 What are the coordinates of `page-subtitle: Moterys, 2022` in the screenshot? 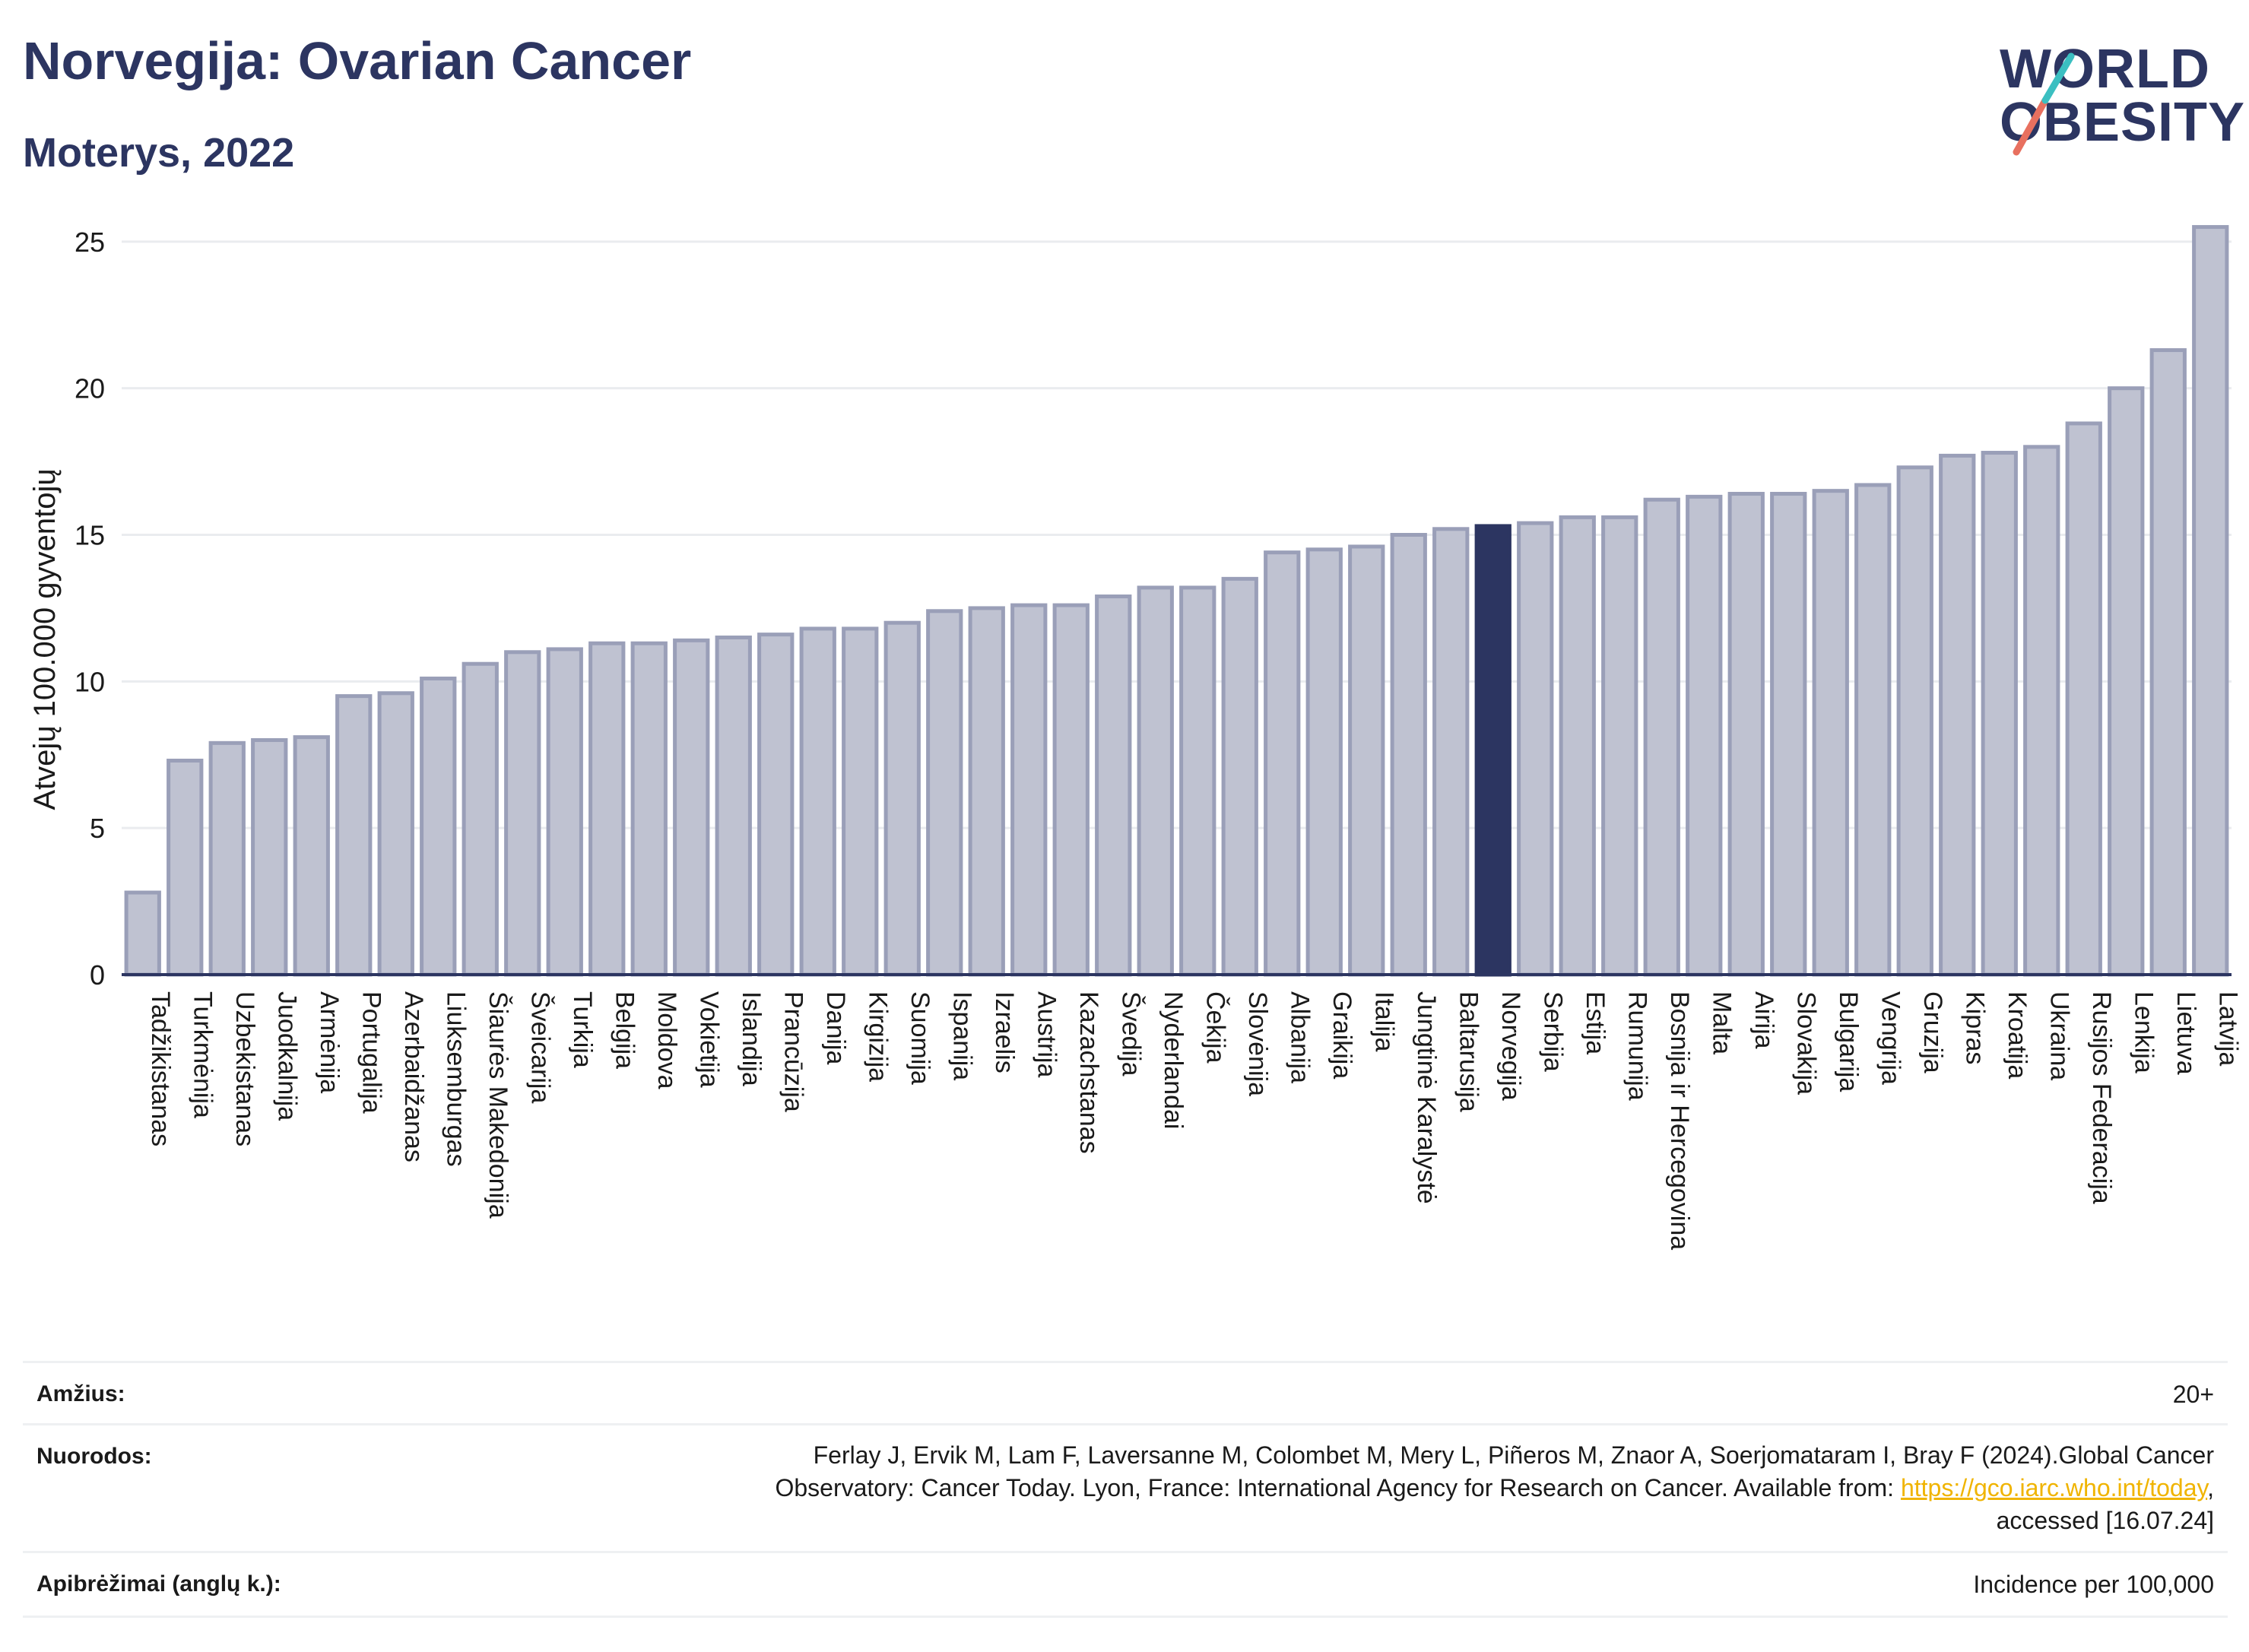 It's located at (159, 153).